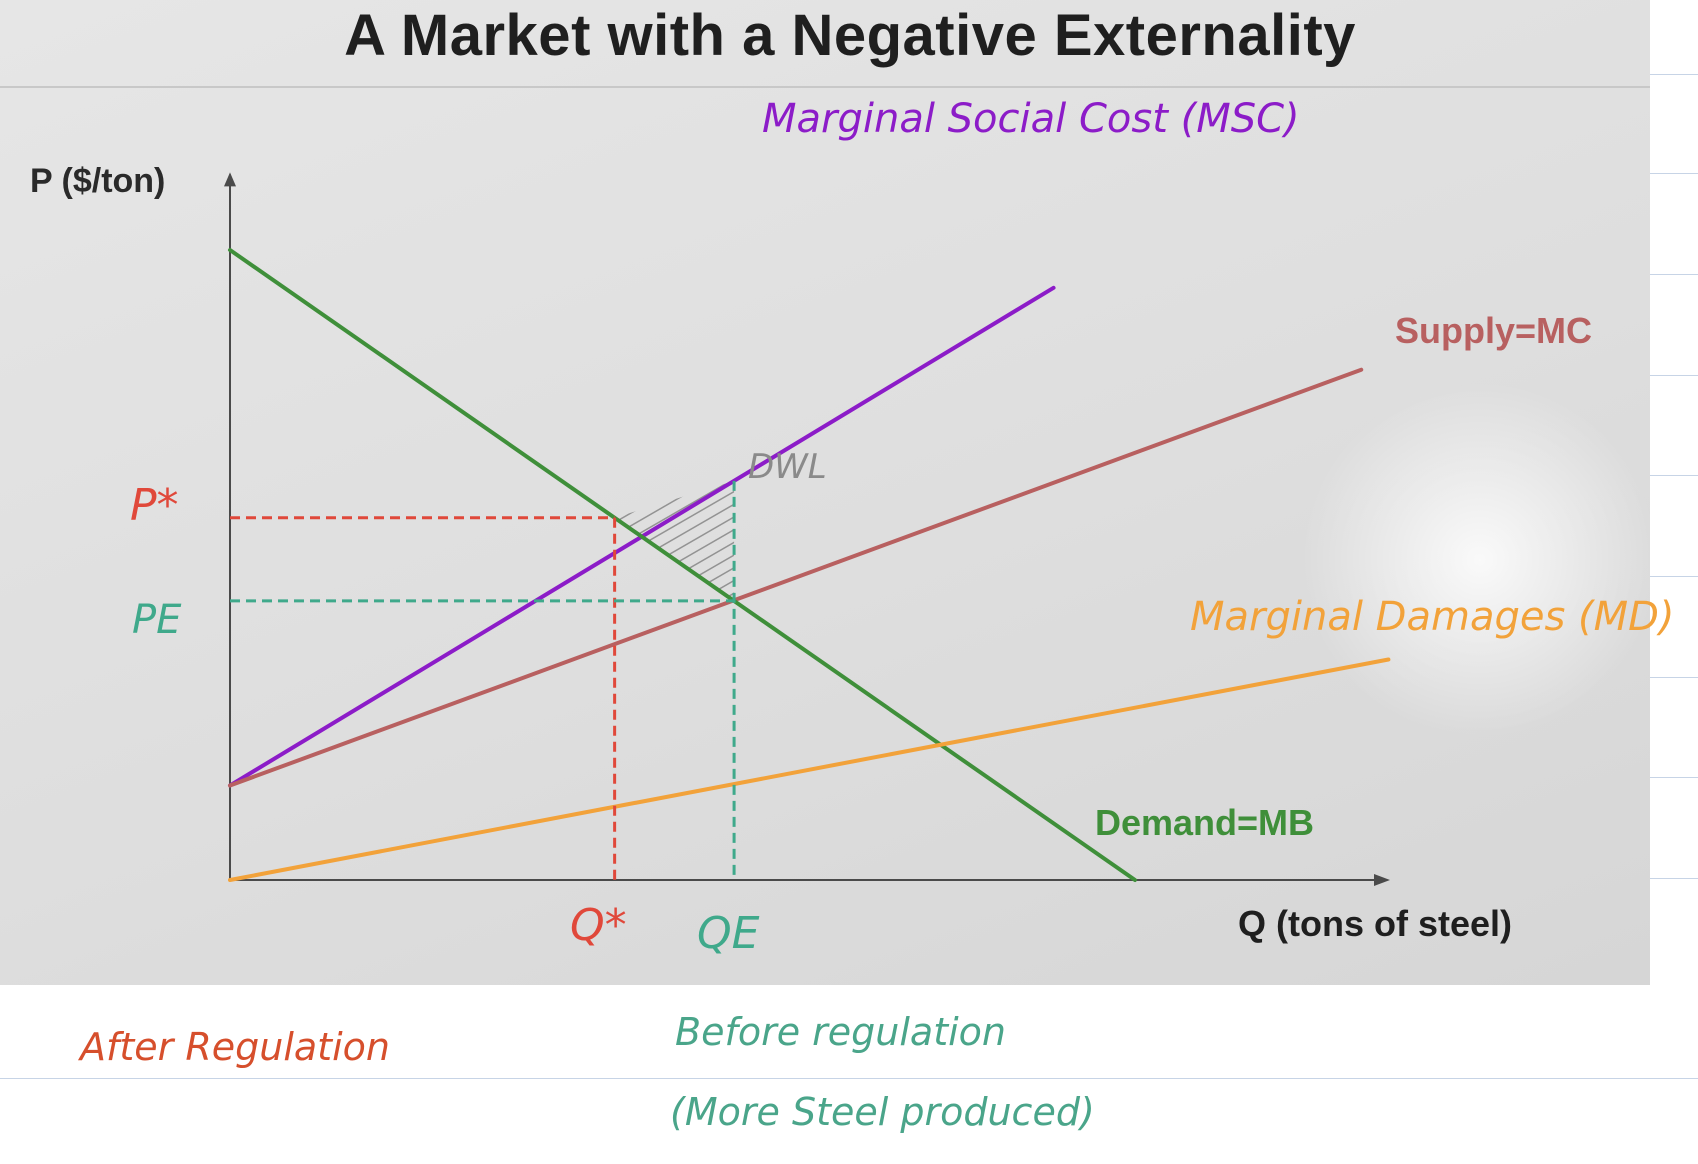 Image resolution: width=1698 pixels, height=1164 pixels. What do you see at coordinates (787, 467) in the screenshot?
I see `dwl-label: DWL` at bounding box center [787, 467].